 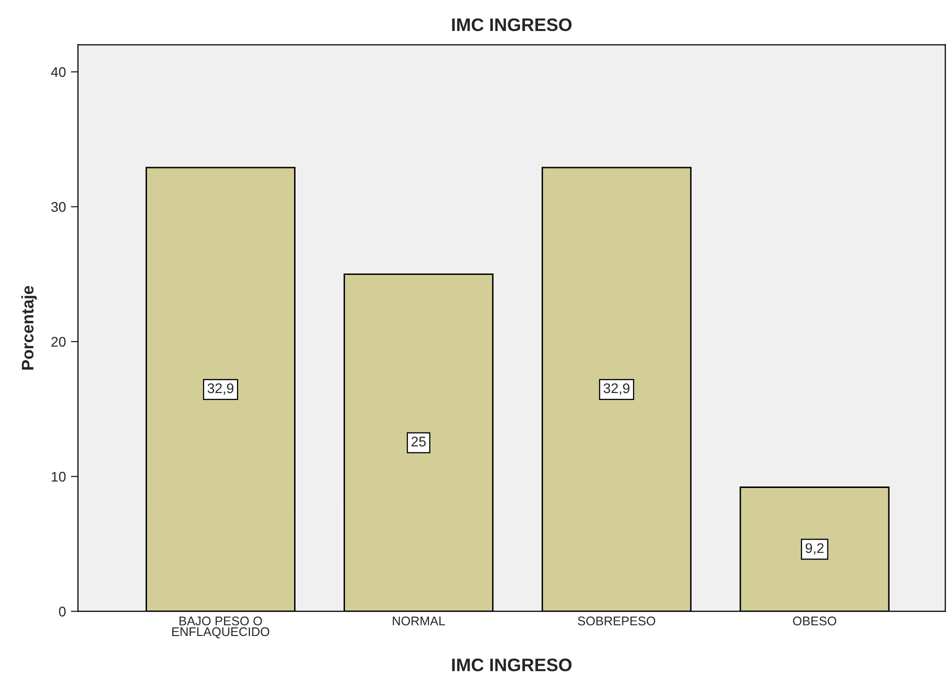 What do you see at coordinates (617, 621) in the screenshot?
I see `x-tick-label: SOBREPESO` at bounding box center [617, 621].